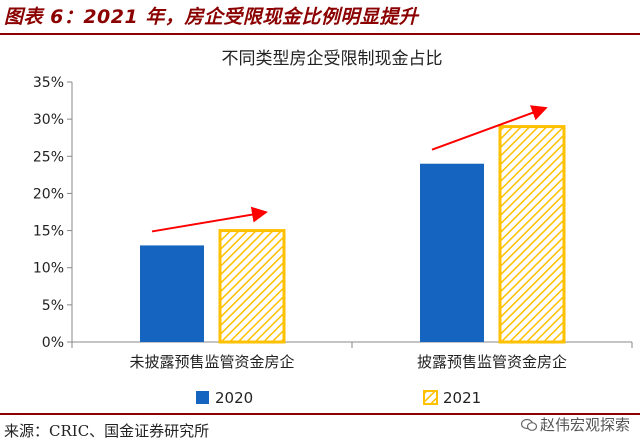  What do you see at coordinates (234, 398) in the screenshot?
I see `legend-label-2020: 2020` at bounding box center [234, 398].